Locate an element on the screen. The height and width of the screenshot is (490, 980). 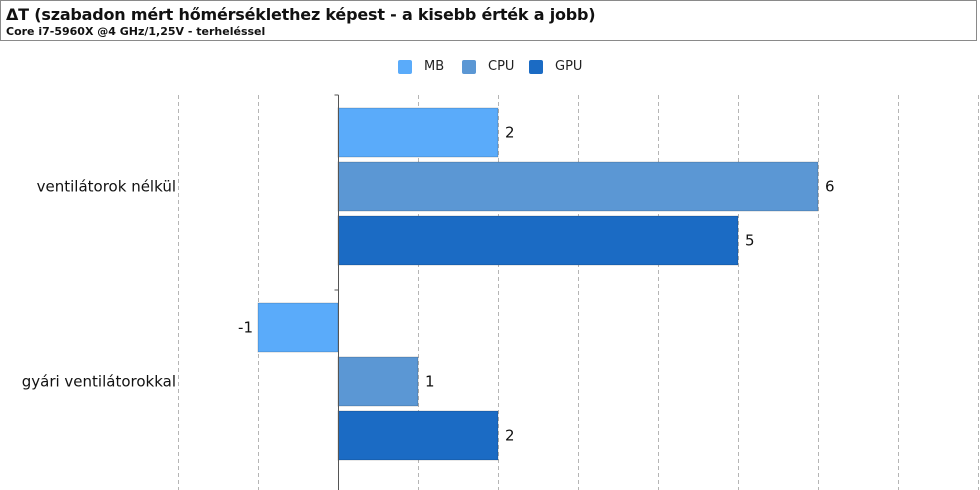
category-label: ventilátorok nélkül is located at coordinates (106, 187).